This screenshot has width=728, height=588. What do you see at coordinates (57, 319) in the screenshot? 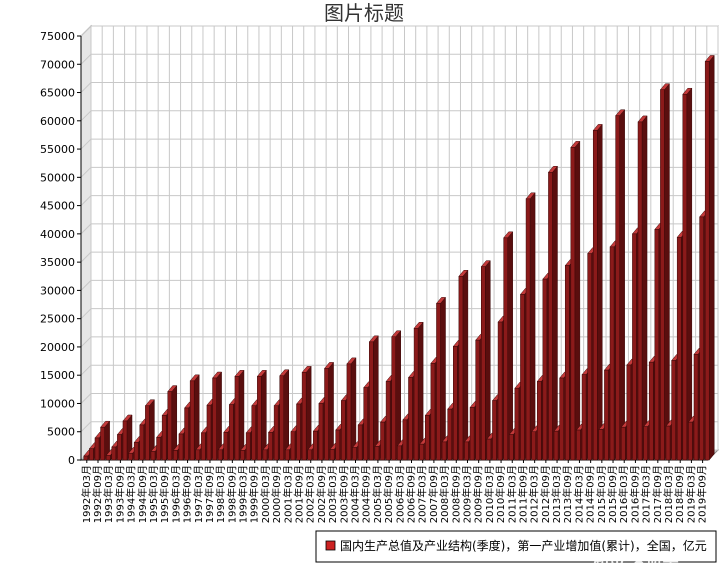
I see `y-tick-label: 25000` at bounding box center [57, 319].